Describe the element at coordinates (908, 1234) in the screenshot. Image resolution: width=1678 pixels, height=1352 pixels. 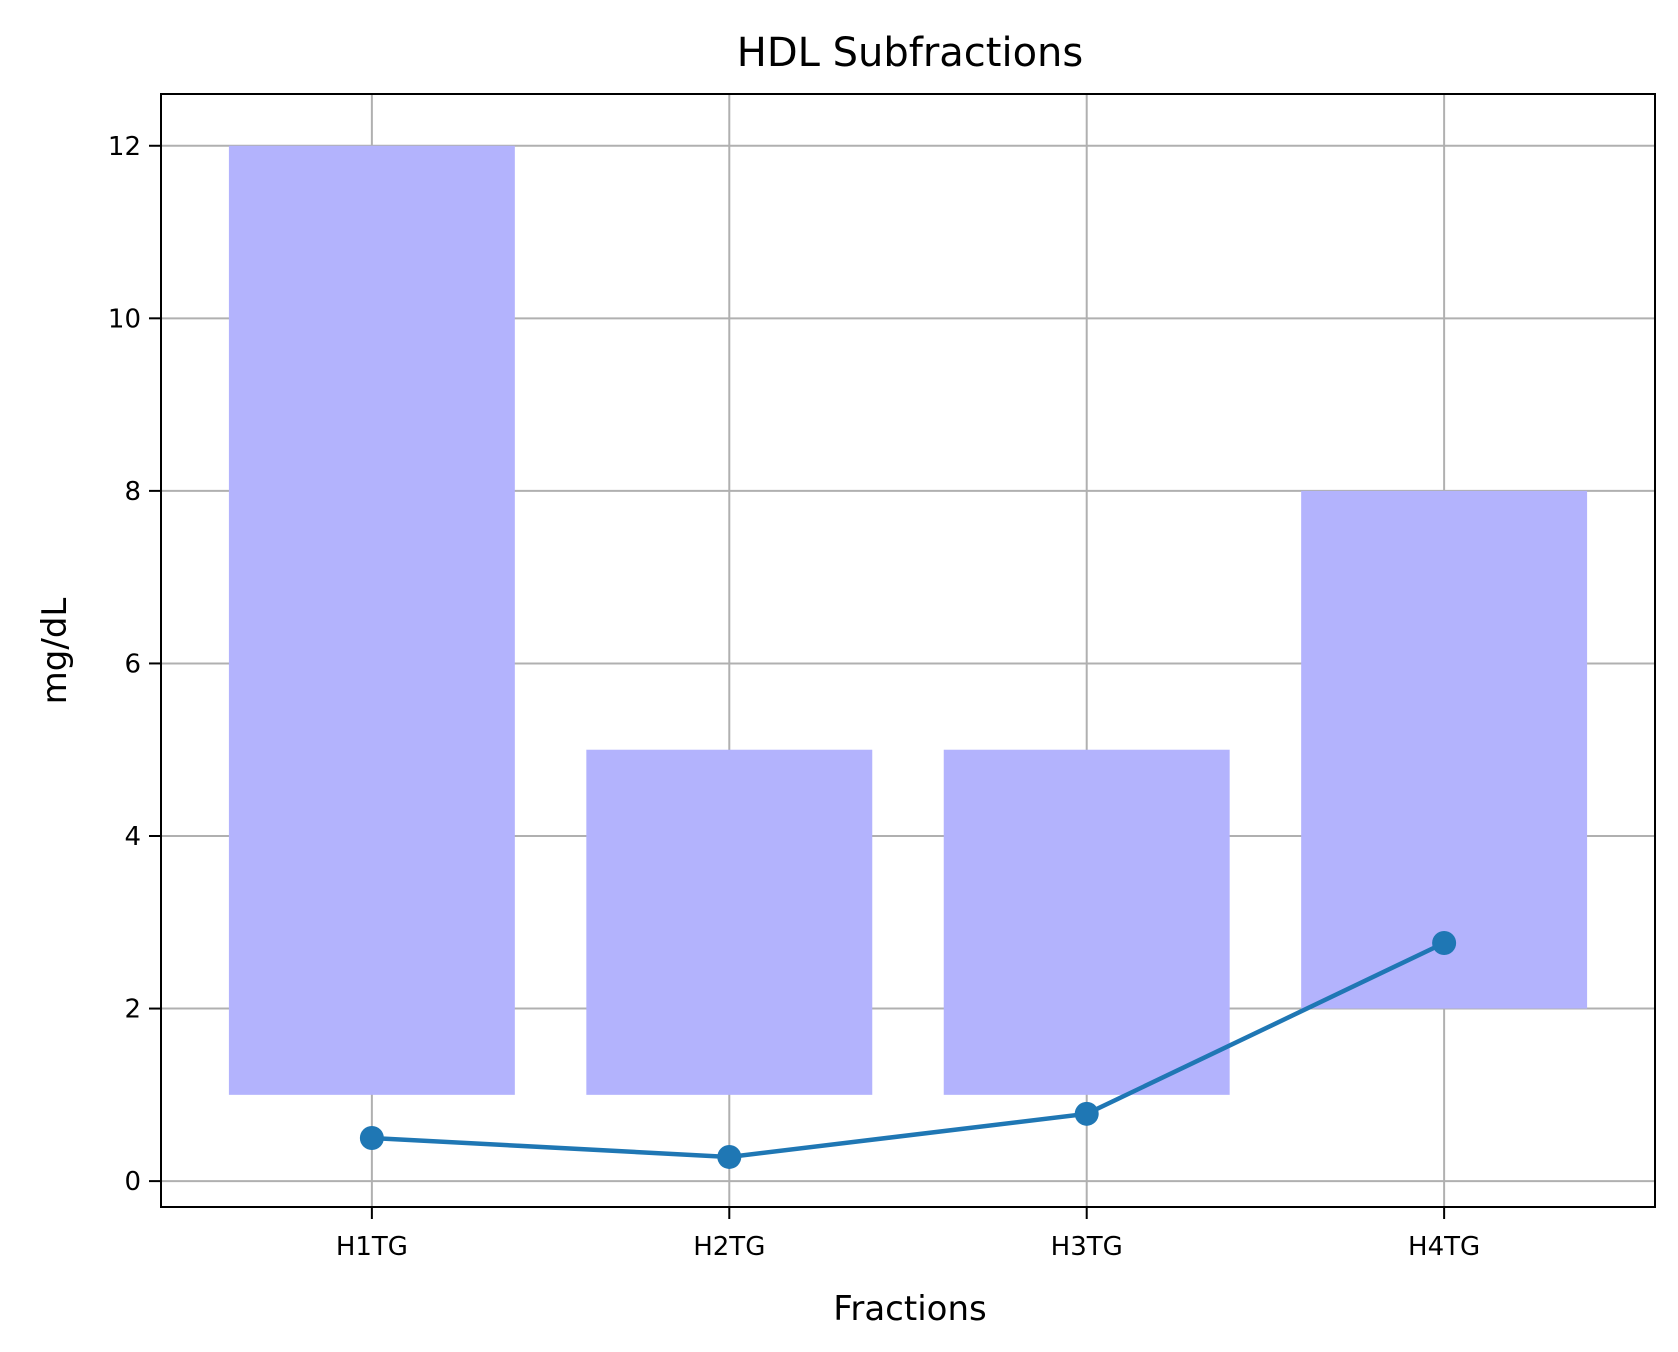
I see `x-axis: H1TG H2TG H3TG H4TG` at that location.